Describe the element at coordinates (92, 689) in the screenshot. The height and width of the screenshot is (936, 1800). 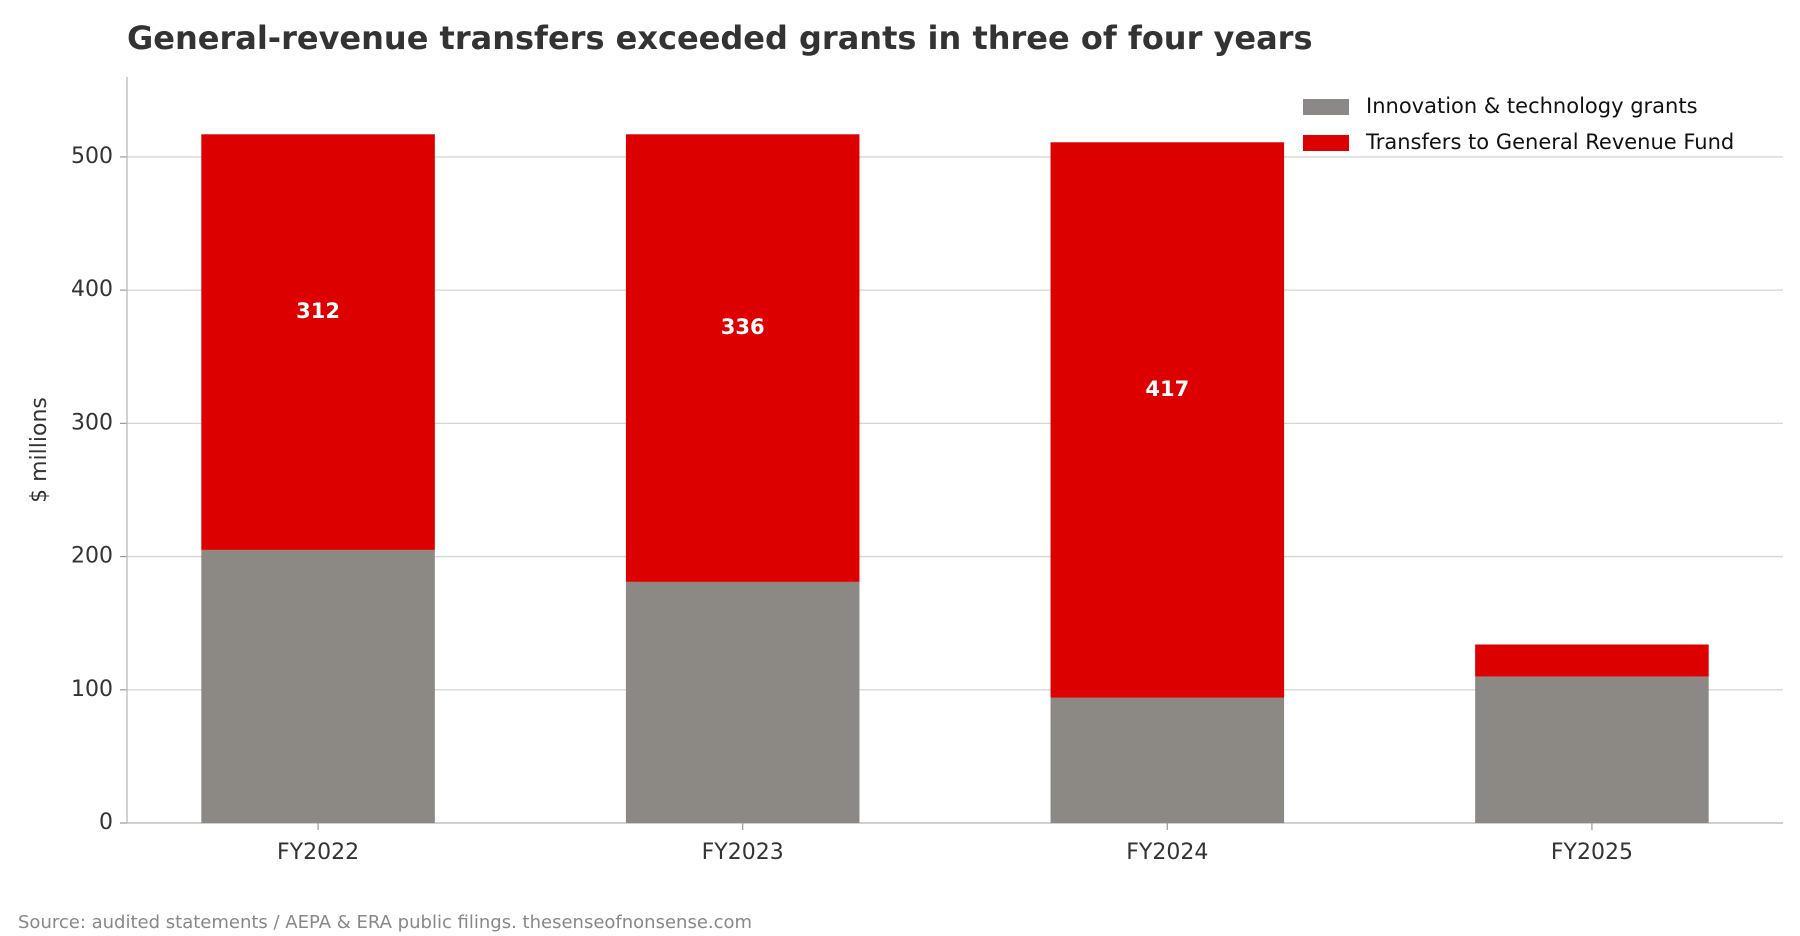
I see `y-tick-label: 100` at that location.